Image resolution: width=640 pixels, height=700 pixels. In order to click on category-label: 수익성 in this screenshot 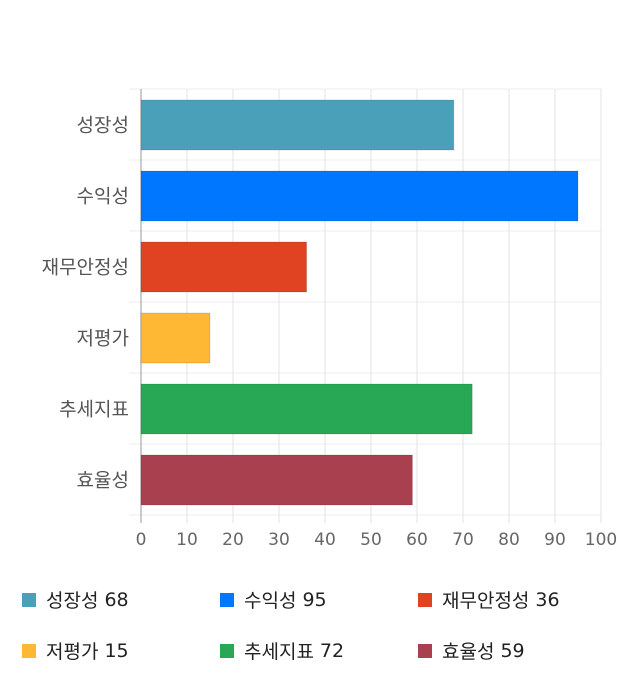, I will do `click(103, 197)`.